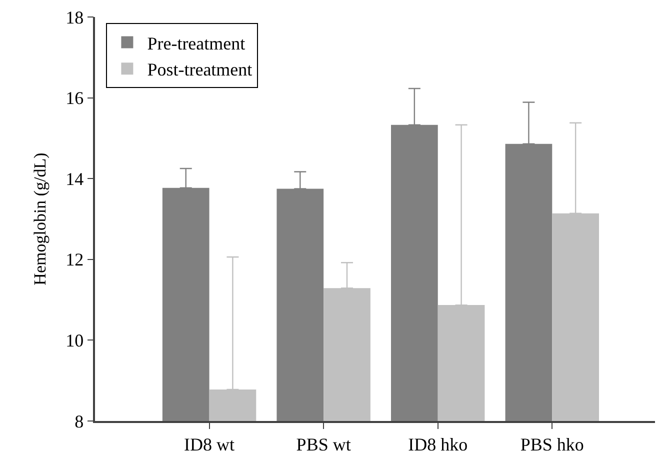 Image resolution: width=660 pixels, height=469 pixels. What do you see at coordinates (438, 444) in the screenshot?
I see `x-tick-label: ID8 hko` at bounding box center [438, 444].